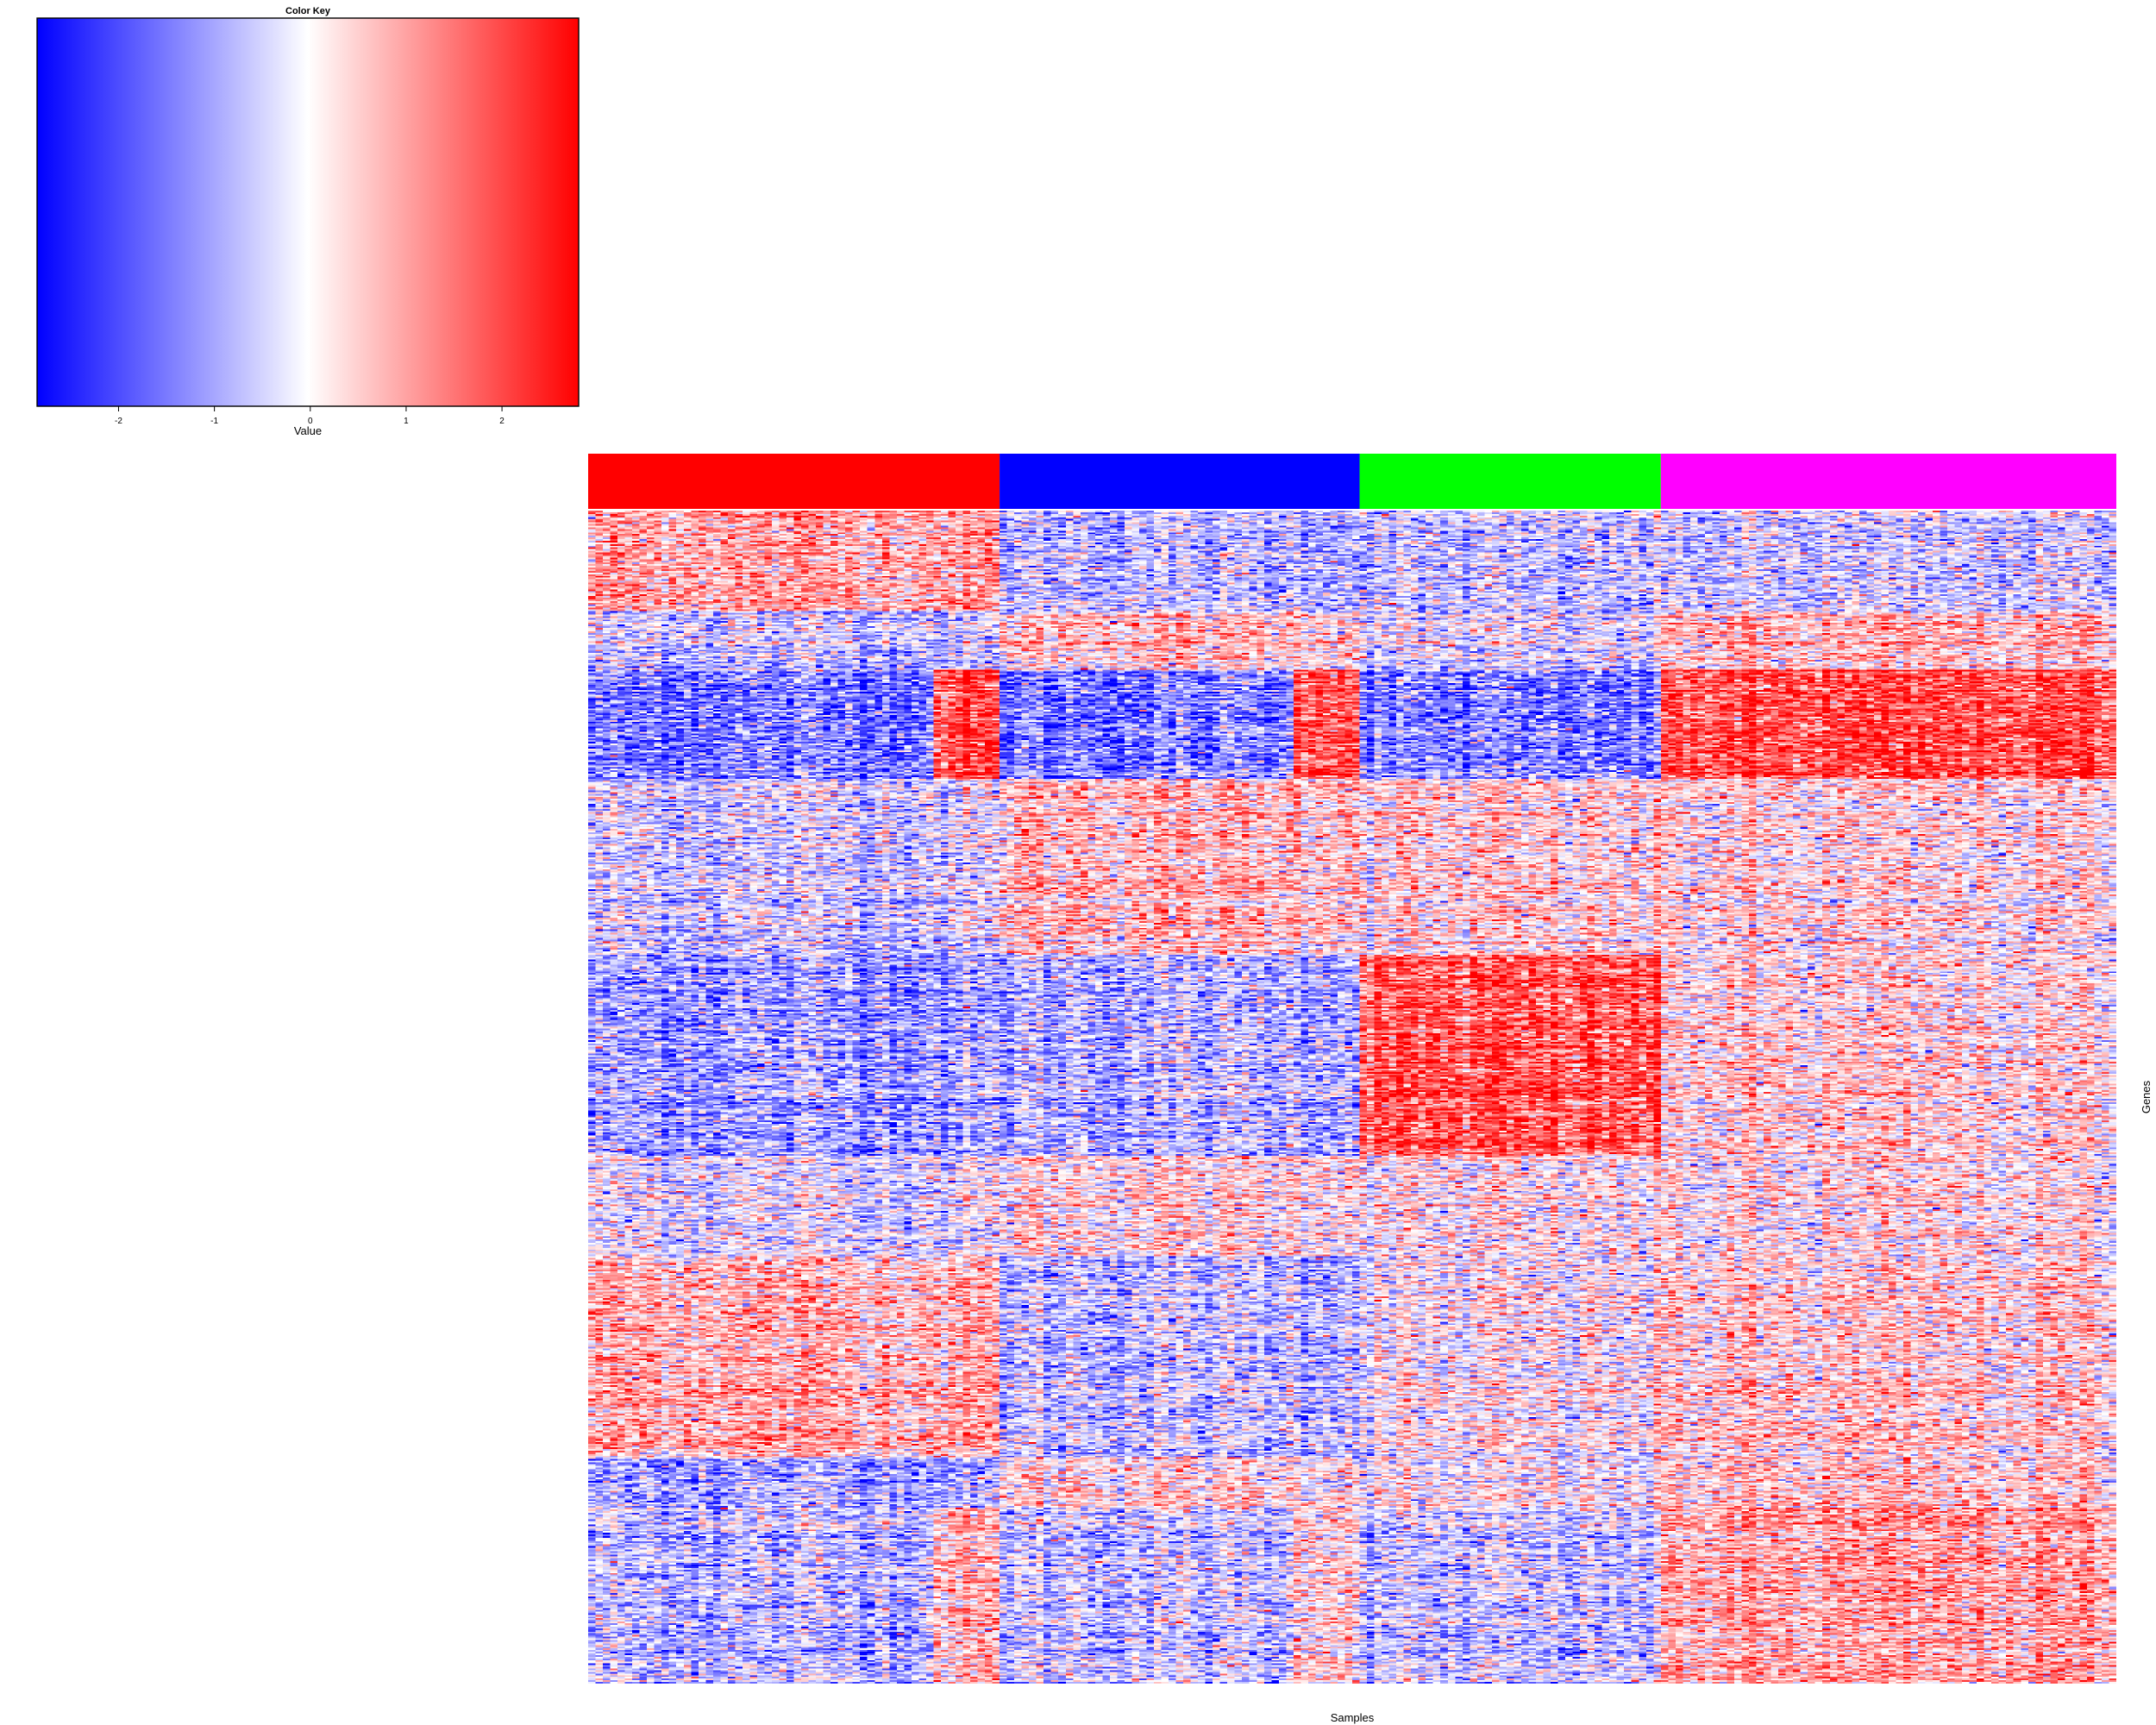 The width and height of the screenshot is (2156, 1725). Describe the element at coordinates (310, 416) in the screenshot. I see `color-key-ticks: -2 -1 0 1 2` at that location.